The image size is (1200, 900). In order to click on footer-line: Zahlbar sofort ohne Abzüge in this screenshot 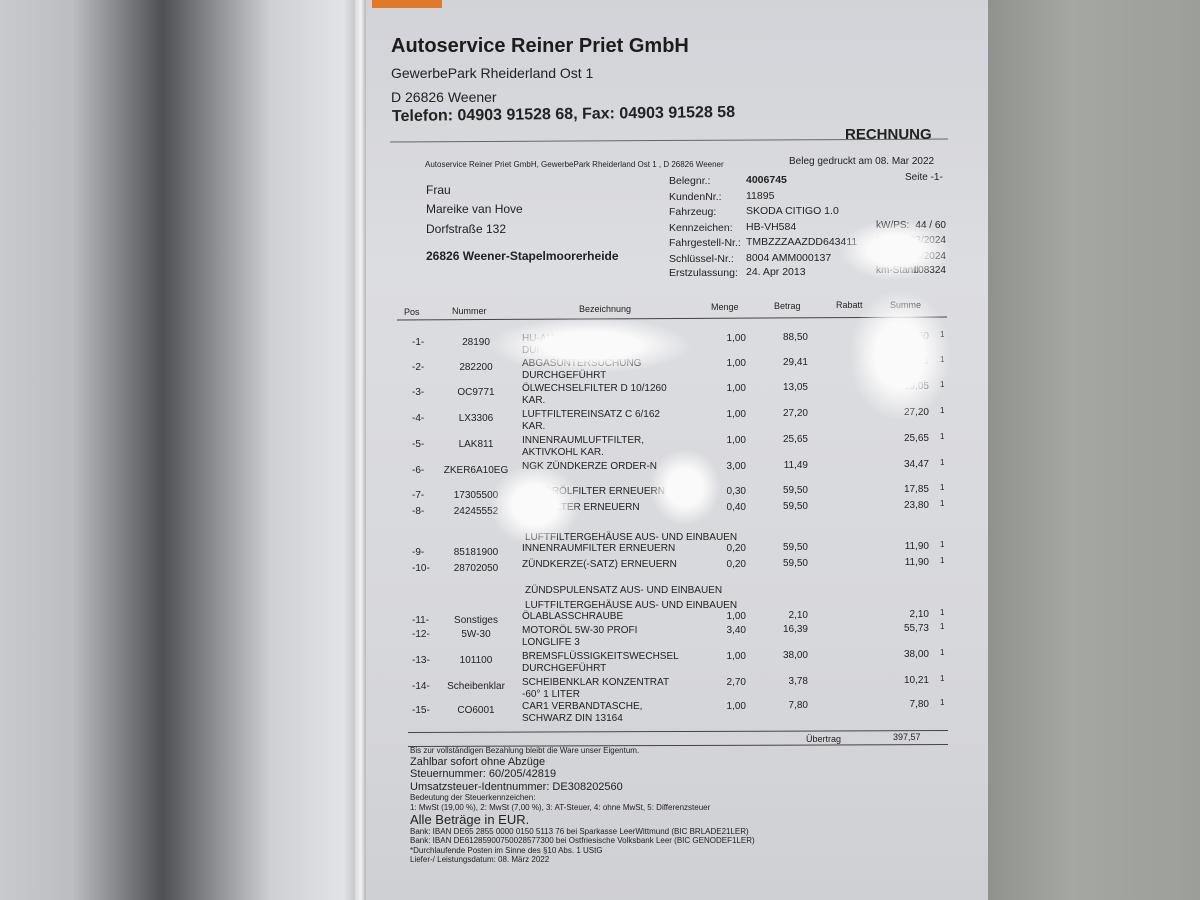, I will do `click(478, 761)`.